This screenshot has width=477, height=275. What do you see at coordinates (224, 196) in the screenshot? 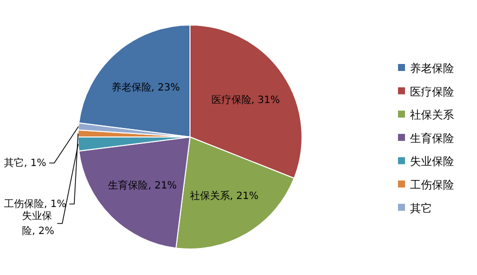
I see `data-label: 社保关系, 21%` at bounding box center [224, 196].